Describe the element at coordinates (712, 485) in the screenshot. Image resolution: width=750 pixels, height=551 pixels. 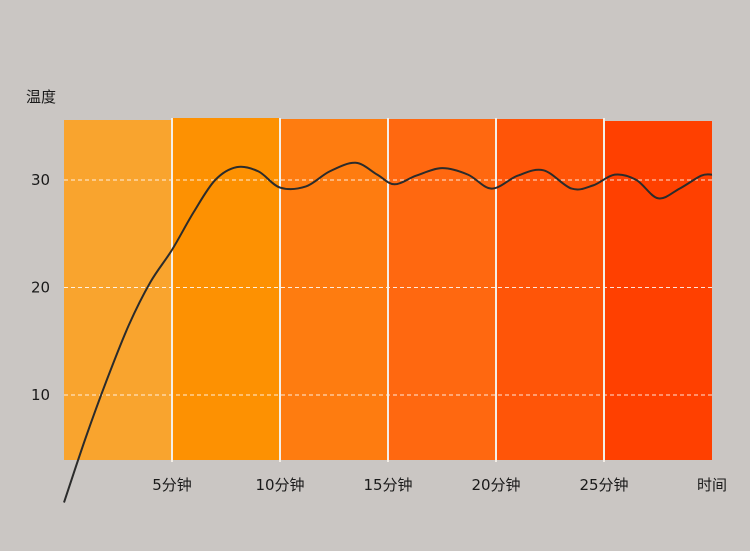
I see `x-axis-label: 时间` at that location.